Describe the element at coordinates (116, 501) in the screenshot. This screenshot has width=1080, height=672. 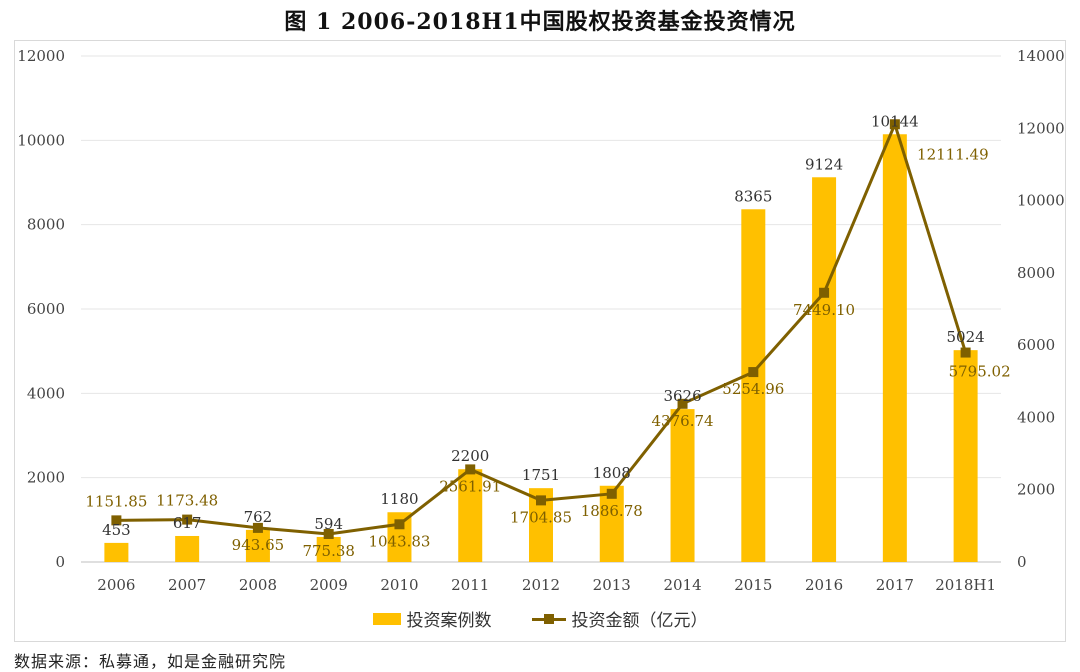
I see `line-data-label: 1151.85` at that location.